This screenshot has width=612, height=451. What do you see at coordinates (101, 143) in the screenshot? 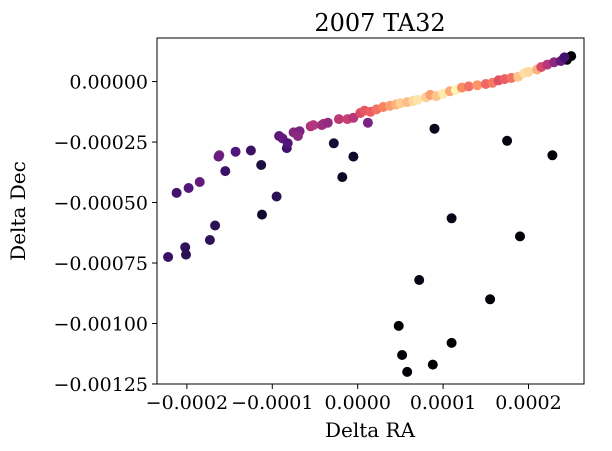
I see `y-tick-label-1: −0.00025` at bounding box center [101, 143].